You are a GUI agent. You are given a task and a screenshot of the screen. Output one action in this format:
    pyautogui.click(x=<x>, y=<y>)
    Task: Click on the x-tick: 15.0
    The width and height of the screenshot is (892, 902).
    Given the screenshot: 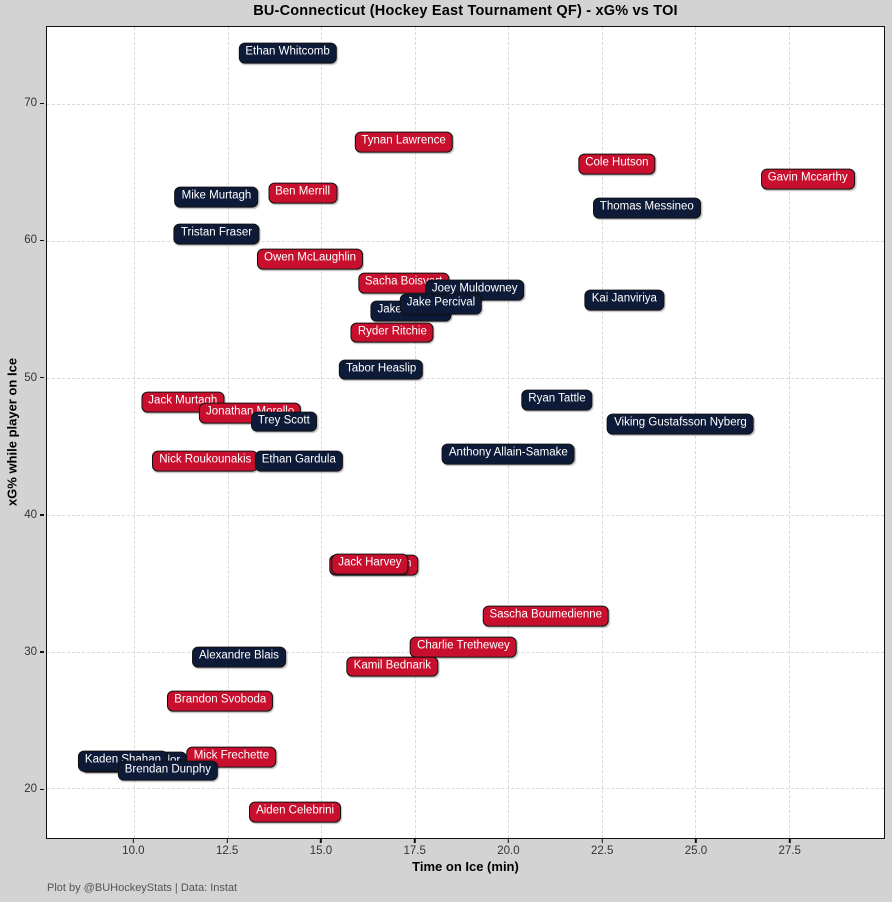 What is the action you would take?
    pyautogui.click(x=321, y=848)
    